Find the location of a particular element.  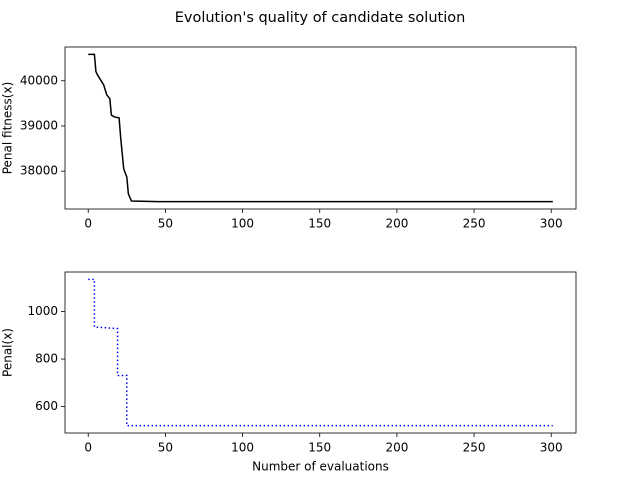

x-axis-label: Number of evaluations is located at coordinates (320, 467).